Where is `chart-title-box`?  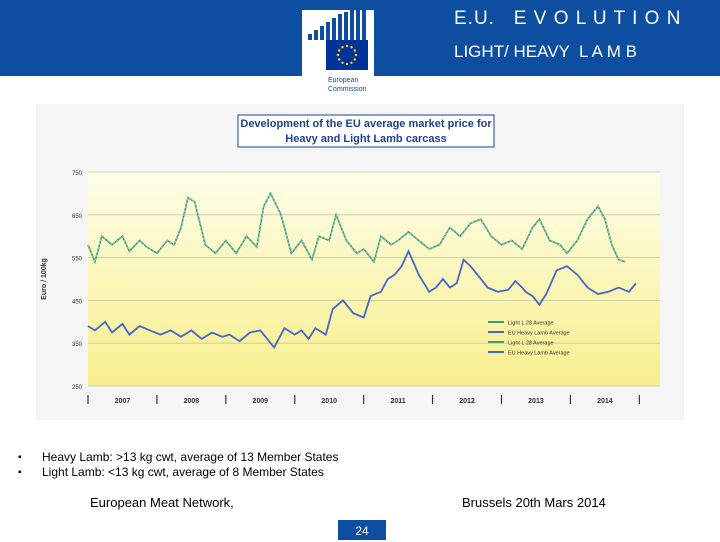 chart-title-box is located at coordinates (366, 131).